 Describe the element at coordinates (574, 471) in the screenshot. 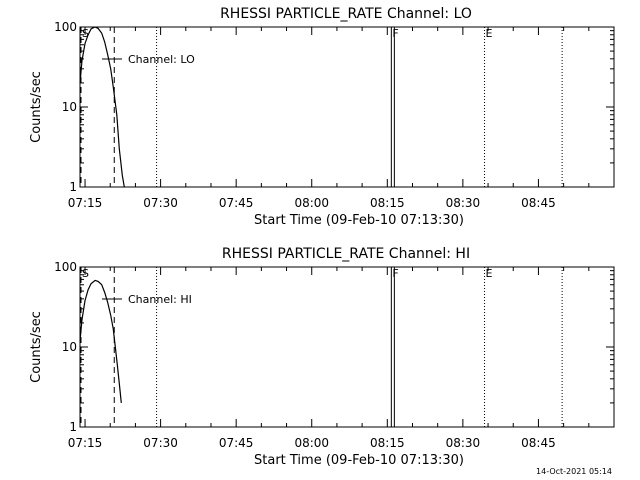

I see `timestamp: 14-Oct-2021 05:14` at that location.